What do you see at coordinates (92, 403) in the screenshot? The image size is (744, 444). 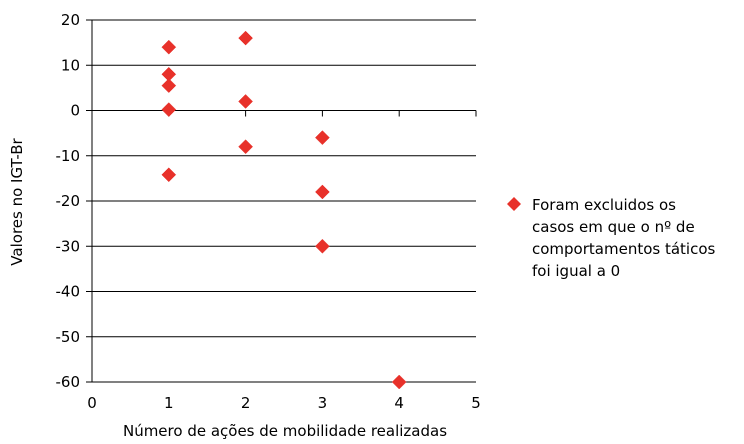 I see `x-tick-label: 0` at bounding box center [92, 403].